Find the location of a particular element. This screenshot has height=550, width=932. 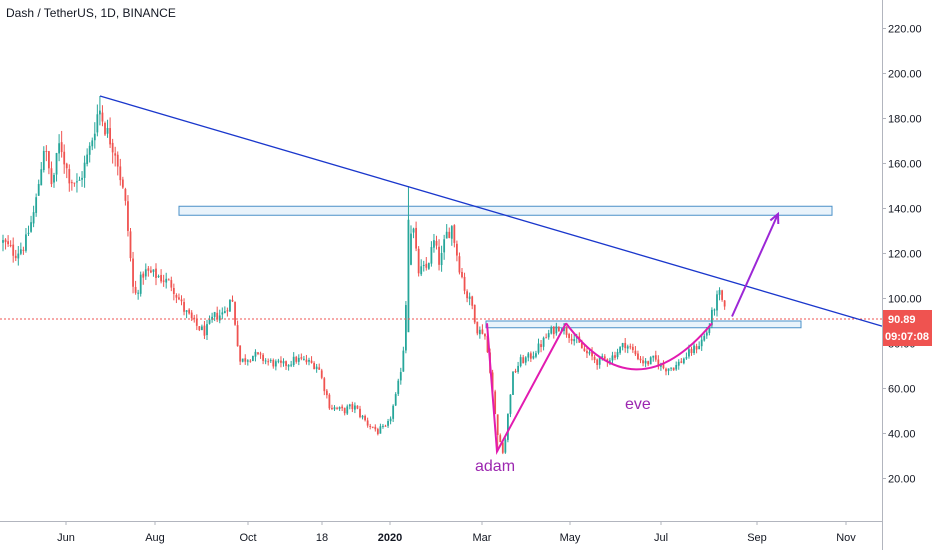

eve-pattern-curve is located at coordinates (639, 346).